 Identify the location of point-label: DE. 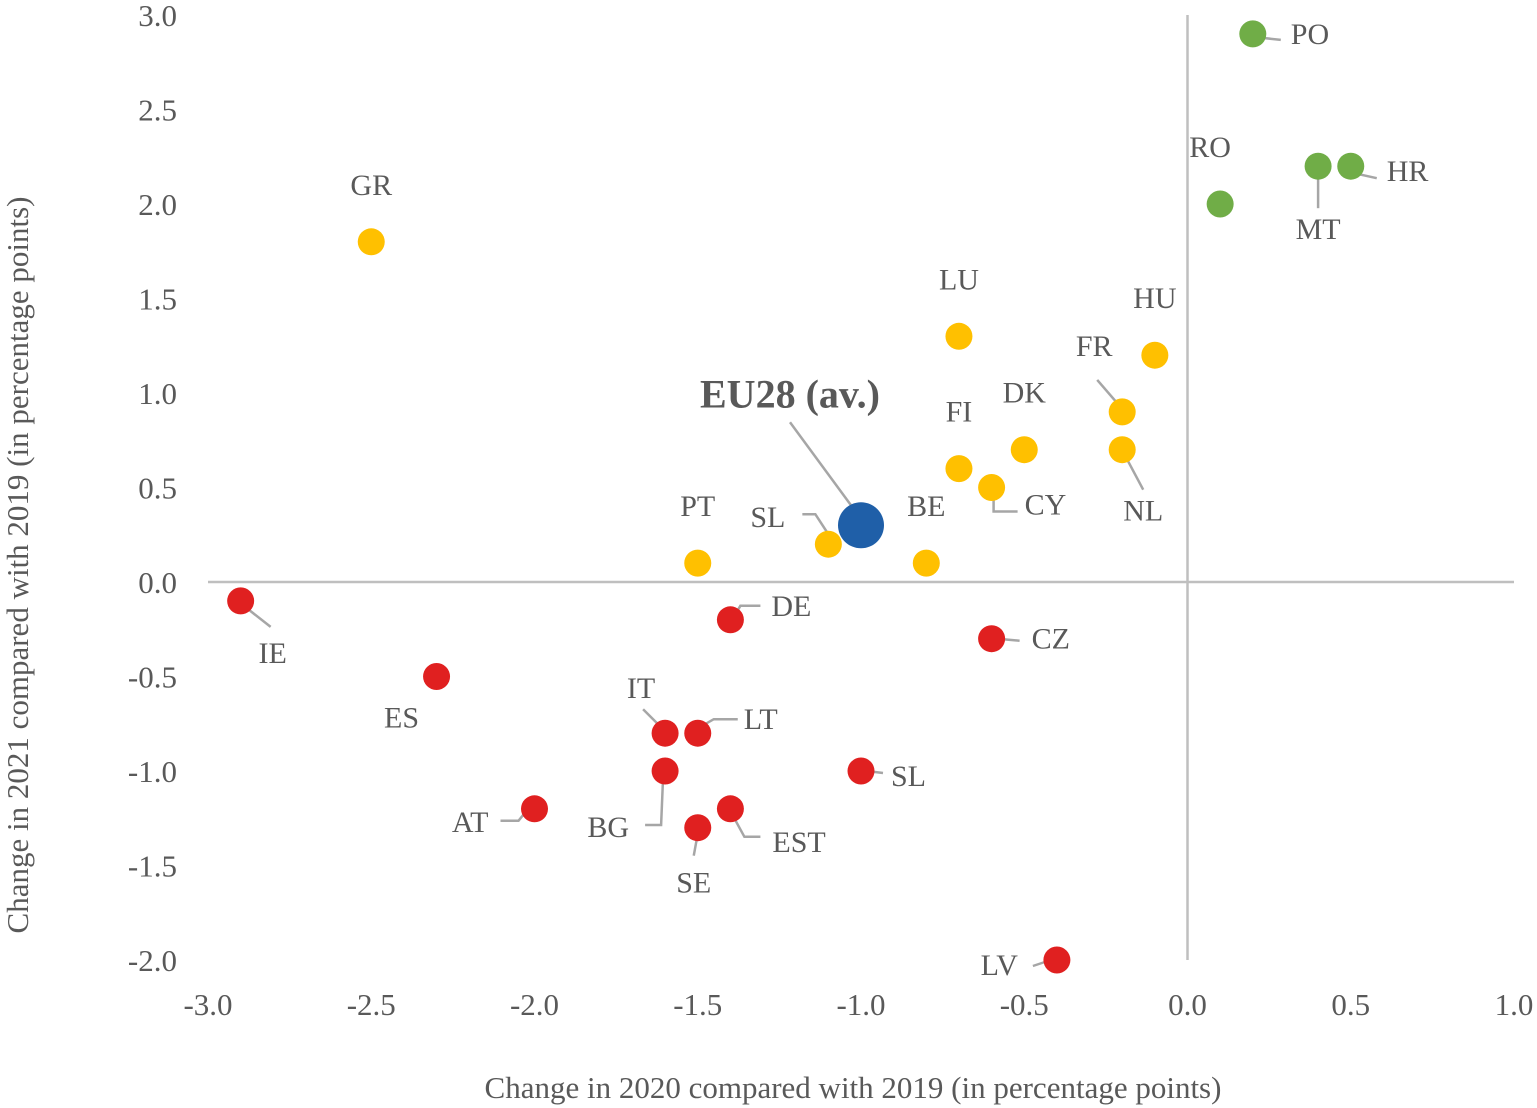
(791, 606).